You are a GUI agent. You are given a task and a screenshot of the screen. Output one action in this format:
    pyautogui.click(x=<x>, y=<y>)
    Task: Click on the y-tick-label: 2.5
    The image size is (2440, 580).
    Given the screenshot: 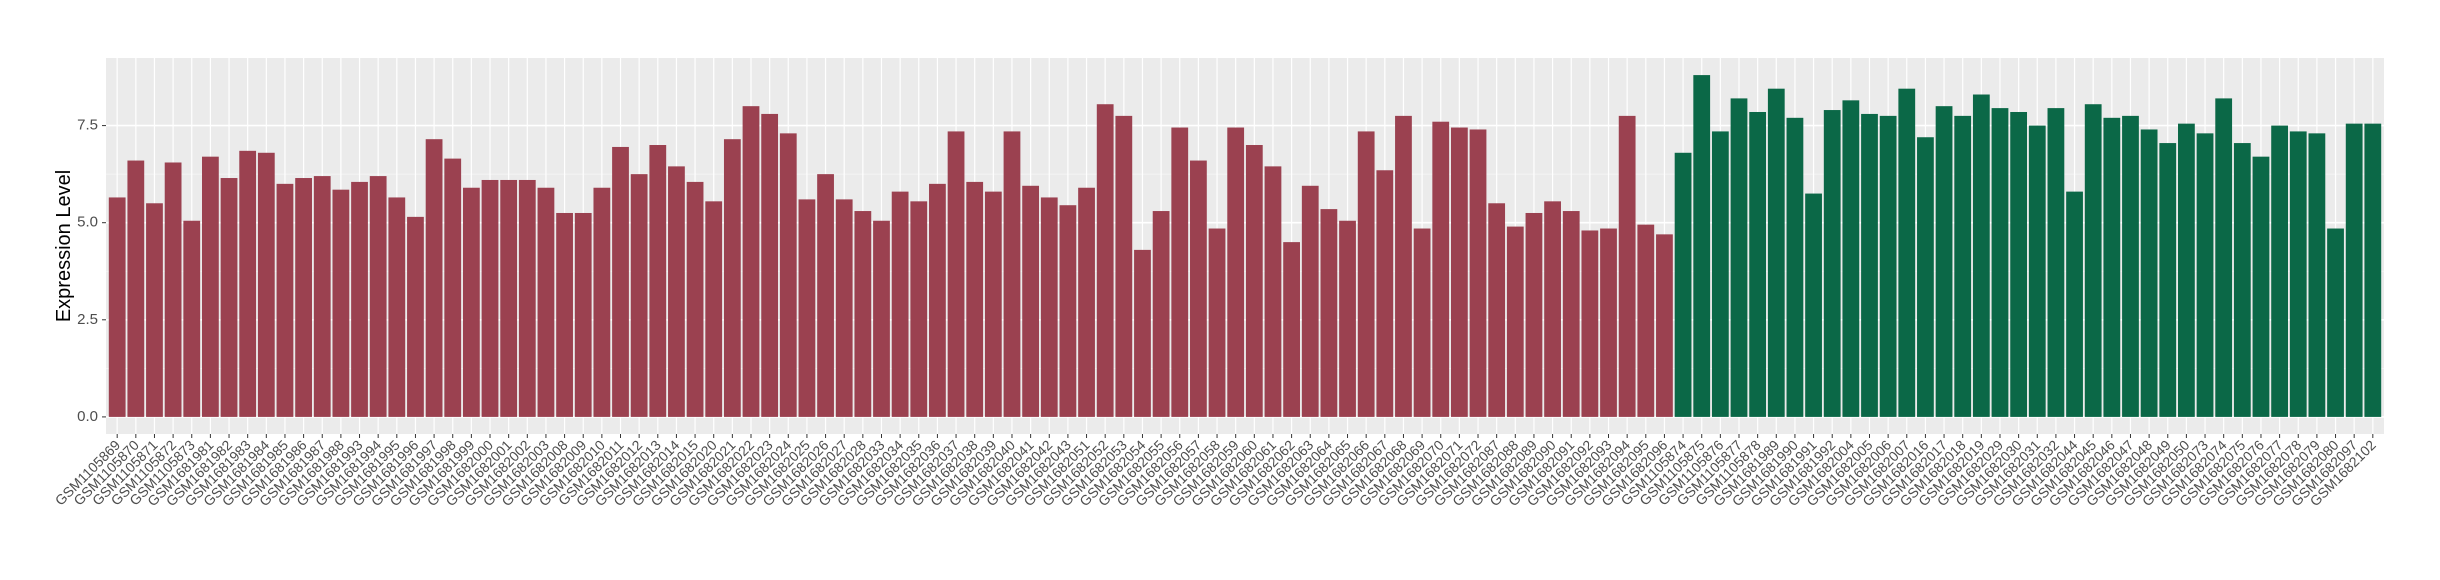 What is the action you would take?
    pyautogui.click(x=87, y=319)
    